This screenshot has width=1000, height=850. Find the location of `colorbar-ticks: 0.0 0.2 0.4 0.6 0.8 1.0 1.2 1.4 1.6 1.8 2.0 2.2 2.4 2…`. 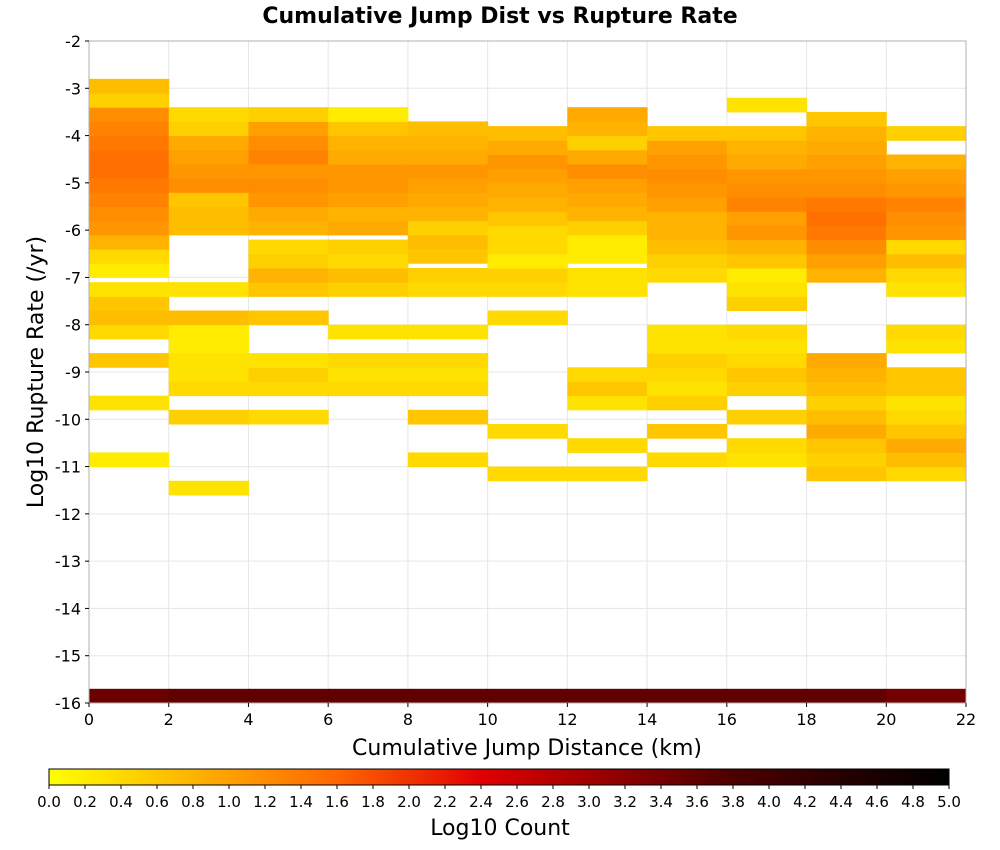

colorbar-ticks: 0.0 0.2 0.4 0.6 0.8 1.0 1.2 1.4 1.6 1.8 2.0 2.2 2.4 2… is located at coordinates (499, 798).